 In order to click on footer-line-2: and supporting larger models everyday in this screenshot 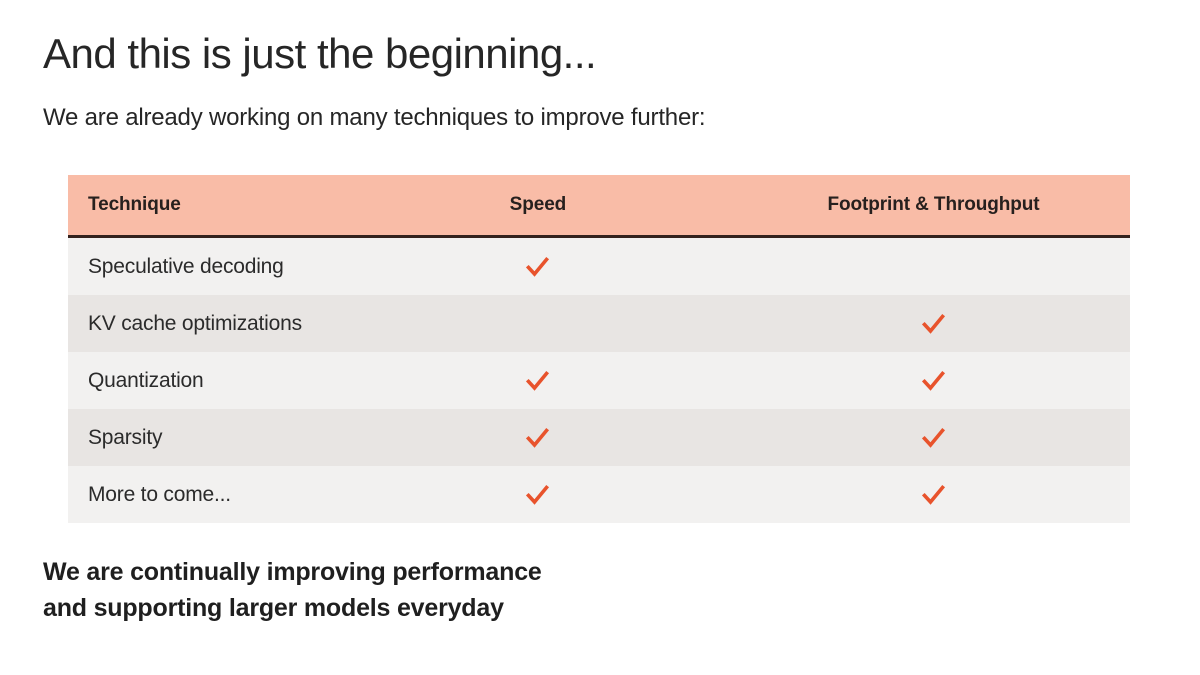, I will do `click(273, 608)`.